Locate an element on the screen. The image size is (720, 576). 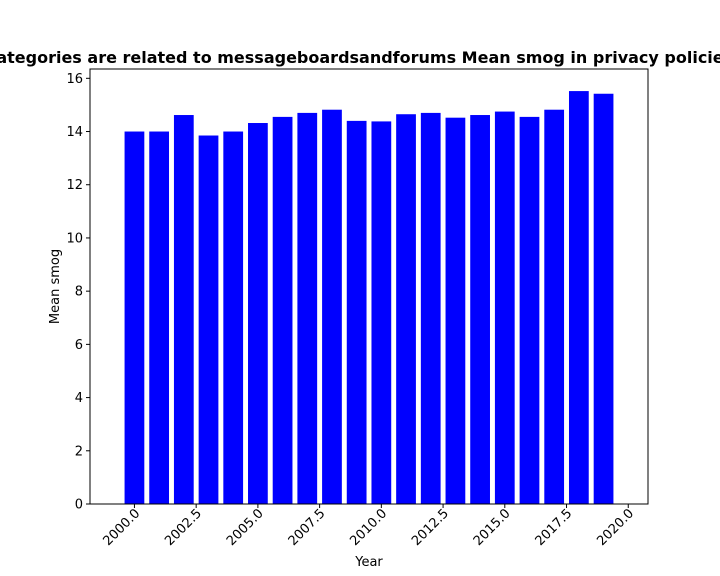
bar-2009 is located at coordinates (356, 312).